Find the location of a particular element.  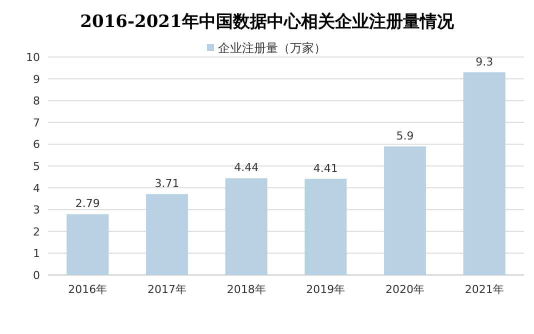

y-tick-label: 5 is located at coordinates (36, 166).